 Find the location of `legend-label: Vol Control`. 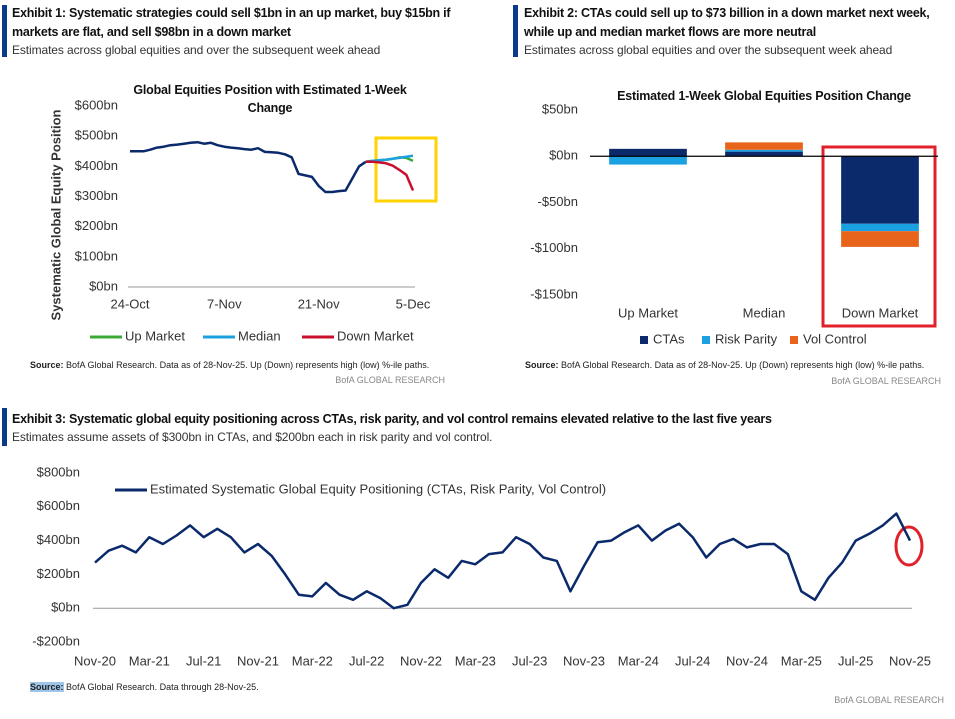

legend-label: Vol Control is located at coordinates (835, 338).